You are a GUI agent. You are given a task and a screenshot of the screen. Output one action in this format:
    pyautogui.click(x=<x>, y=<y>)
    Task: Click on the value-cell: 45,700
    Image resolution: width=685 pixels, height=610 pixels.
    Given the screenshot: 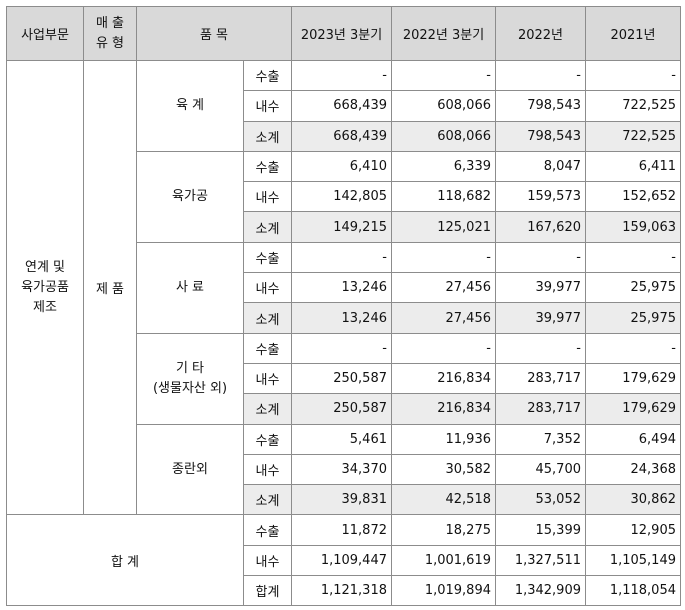 What is the action you would take?
    pyautogui.click(x=540, y=469)
    